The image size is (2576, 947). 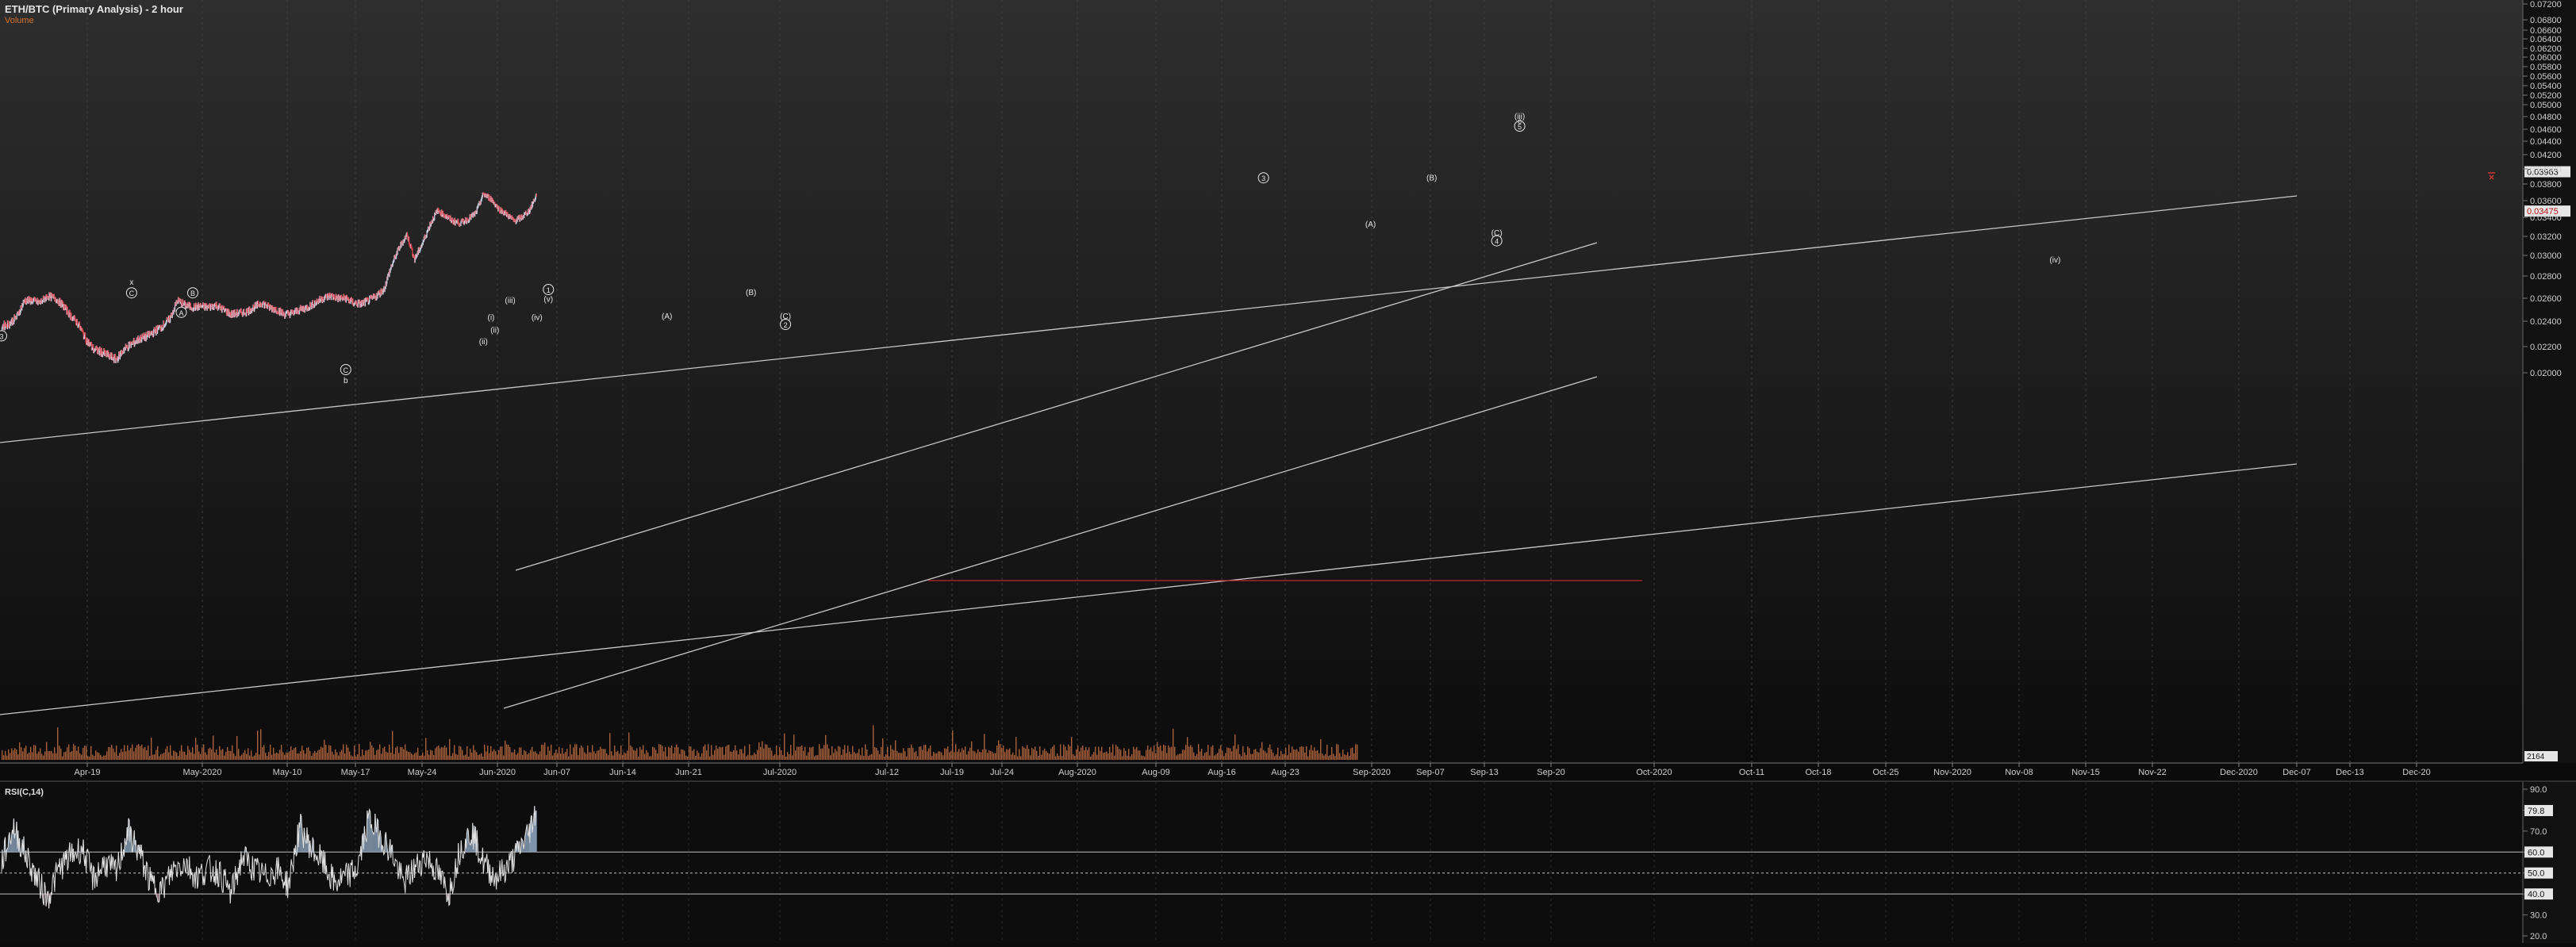 What do you see at coordinates (1372, 772) in the screenshot?
I see `time-tick-label: Sep-2020` at bounding box center [1372, 772].